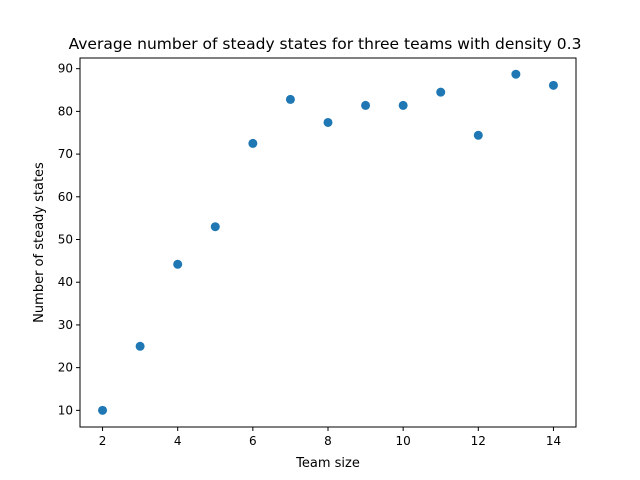 The width and height of the screenshot is (640, 480). I want to click on y-tick-label: 70, so click(65, 154).